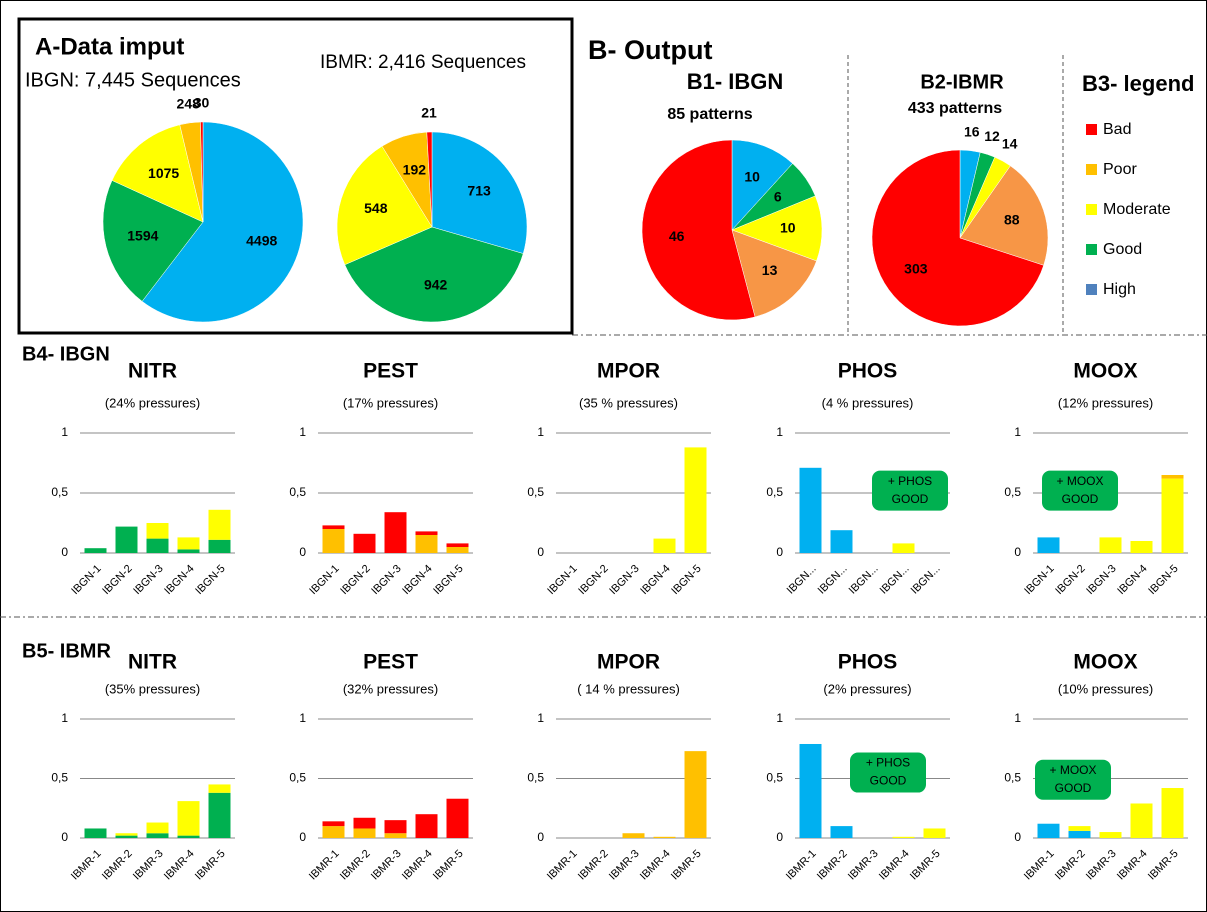 This screenshot has width=1207, height=912. What do you see at coordinates (163, 173) in the screenshot?
I see `data-label: 1075` at bounding box center [163, 173].